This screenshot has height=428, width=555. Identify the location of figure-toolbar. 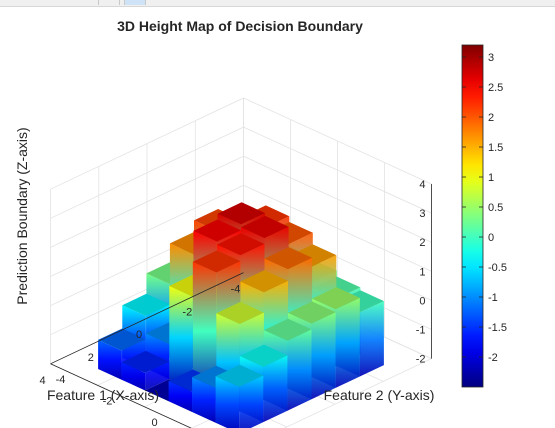
(277, 3).